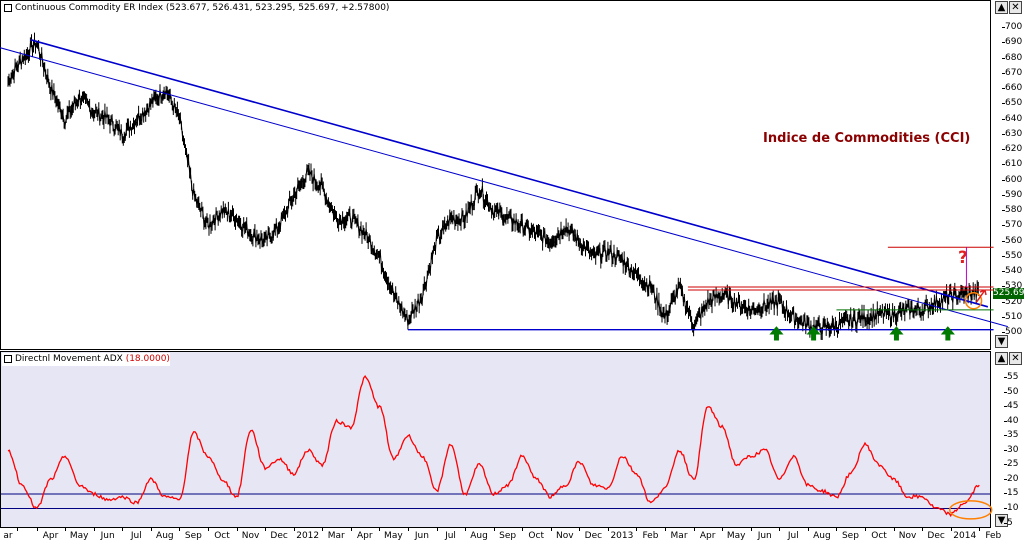 Image resolution: width=1024 pixels, height=543 pixels. I want to click on price-y-tick: 630, so click(1012, 133).